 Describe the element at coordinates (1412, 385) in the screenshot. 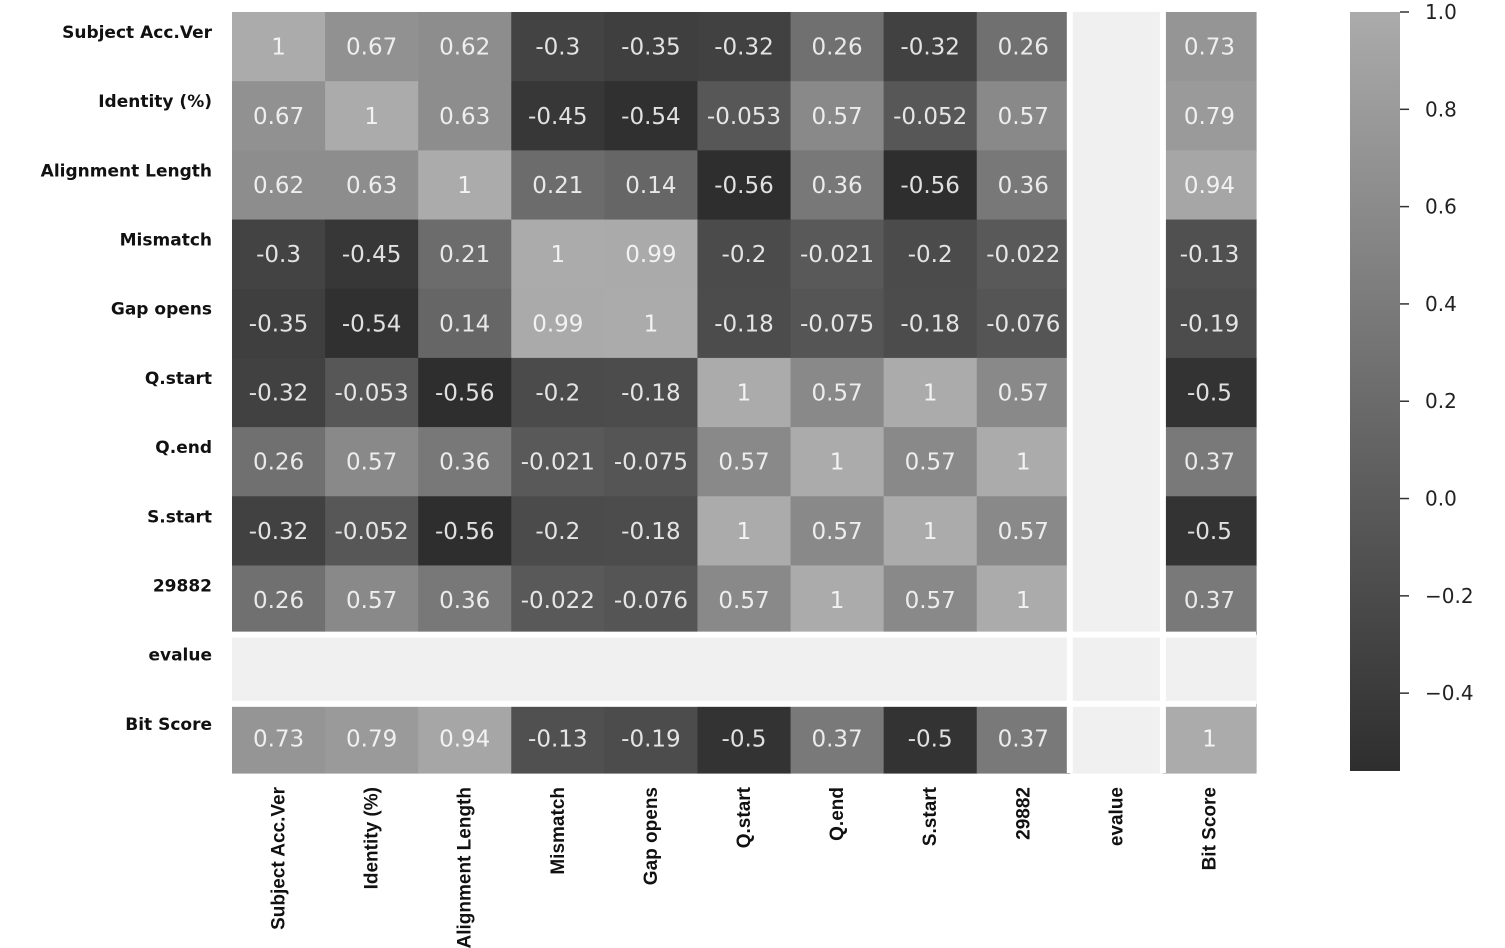

I see `colorbar: 1.0 0.8 0.6 0.4 0.2 0.0 −0.2 −0.4` at that location.